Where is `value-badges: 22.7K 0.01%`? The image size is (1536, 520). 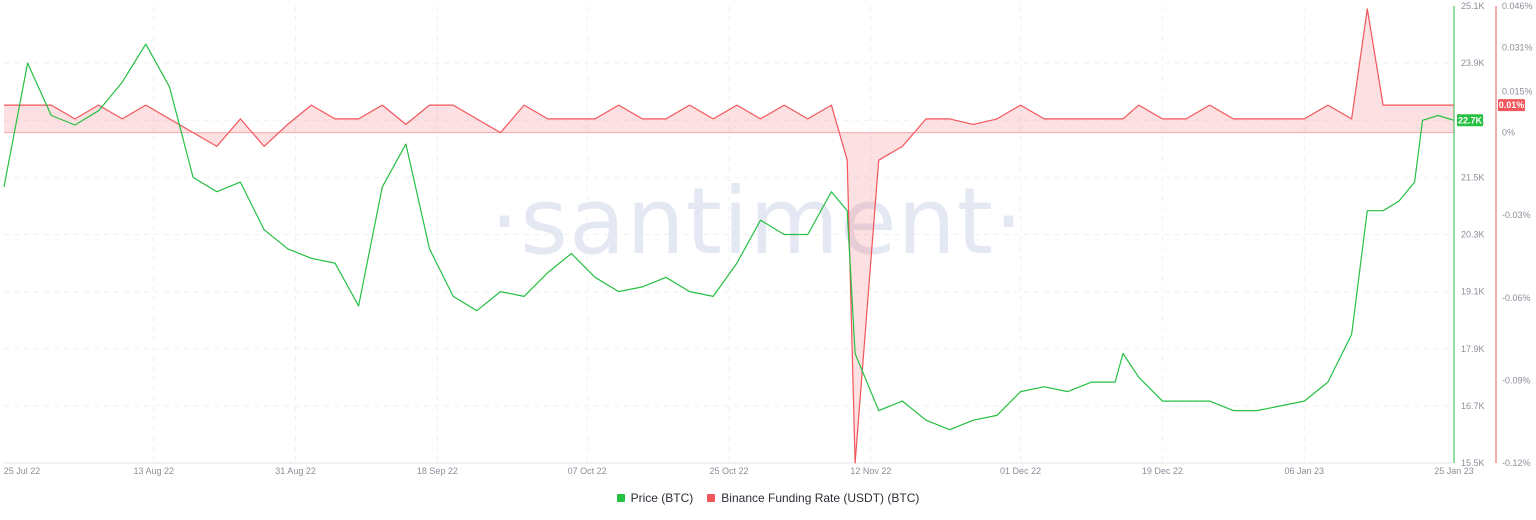 value-badges: 22.7K 0.01% is located at coordinates (1491, 113).